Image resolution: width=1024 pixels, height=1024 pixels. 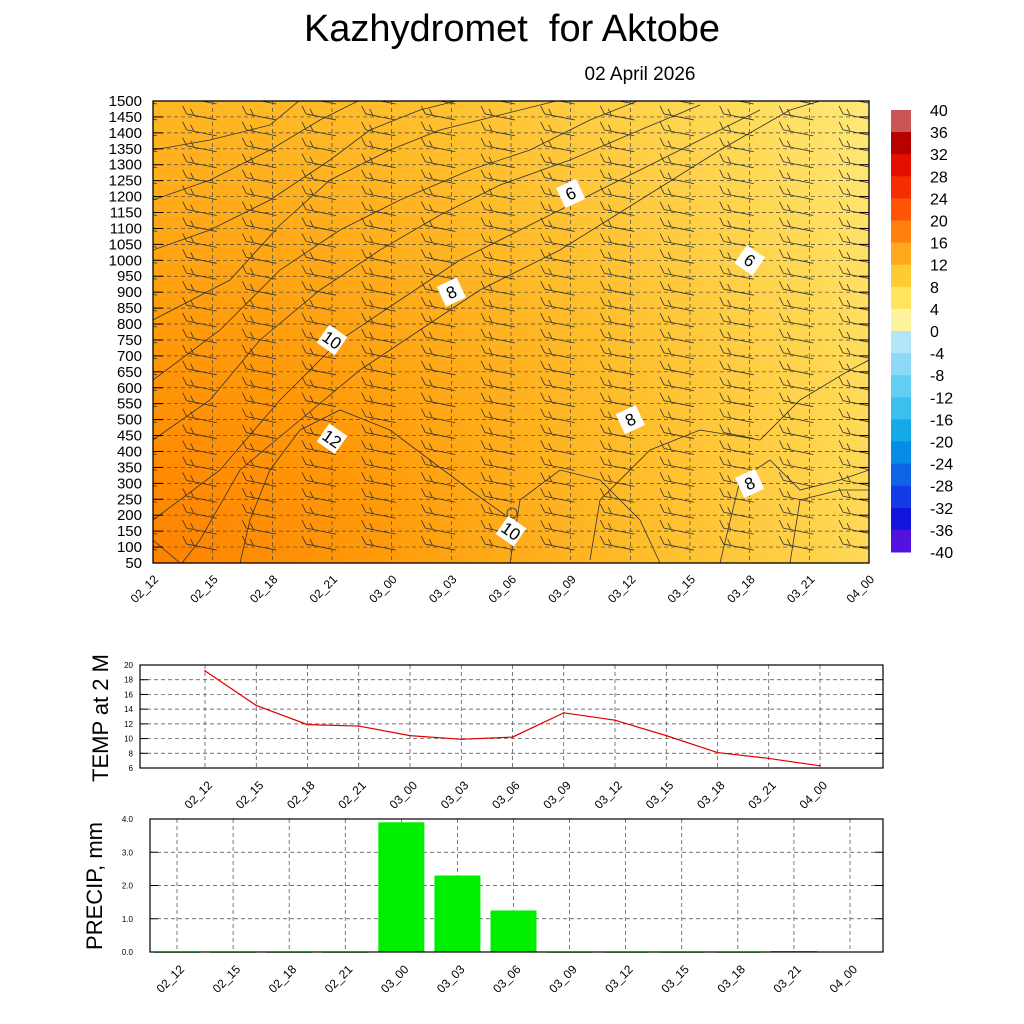 What do you see at coordinates (131, 768) in the screenshot?
I see `y-tick-label: 6` at bounding box center [131, 768].